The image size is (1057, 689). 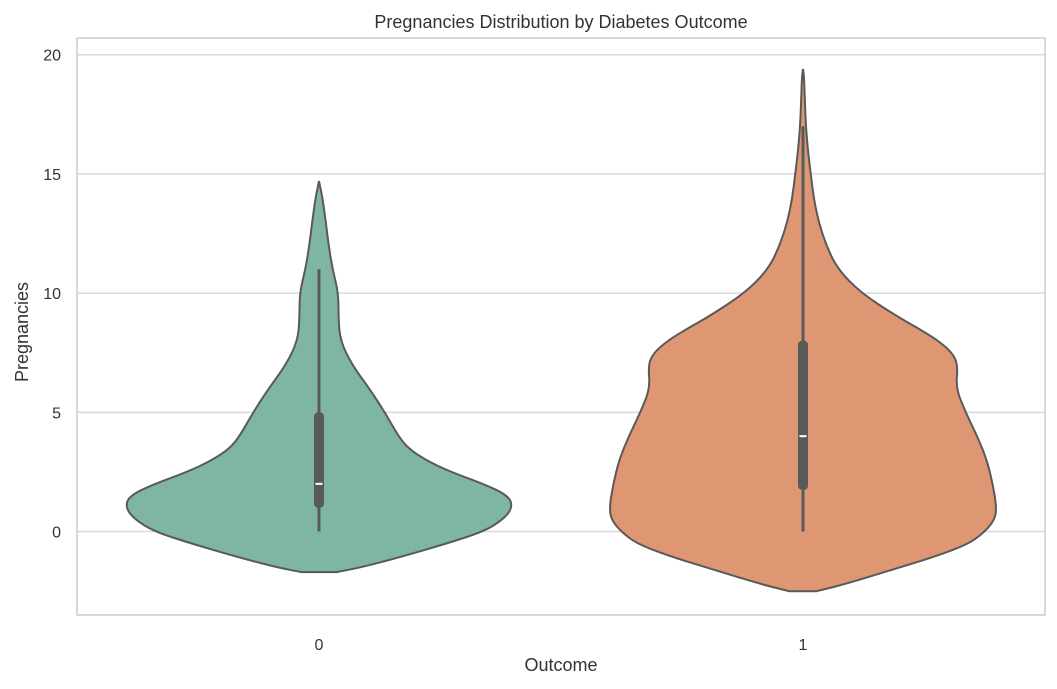 What do you see at coordinates (22, 332) in the screenshot?
I see `y-axis-label: Pregnancies` at bounding box center [22, 332].